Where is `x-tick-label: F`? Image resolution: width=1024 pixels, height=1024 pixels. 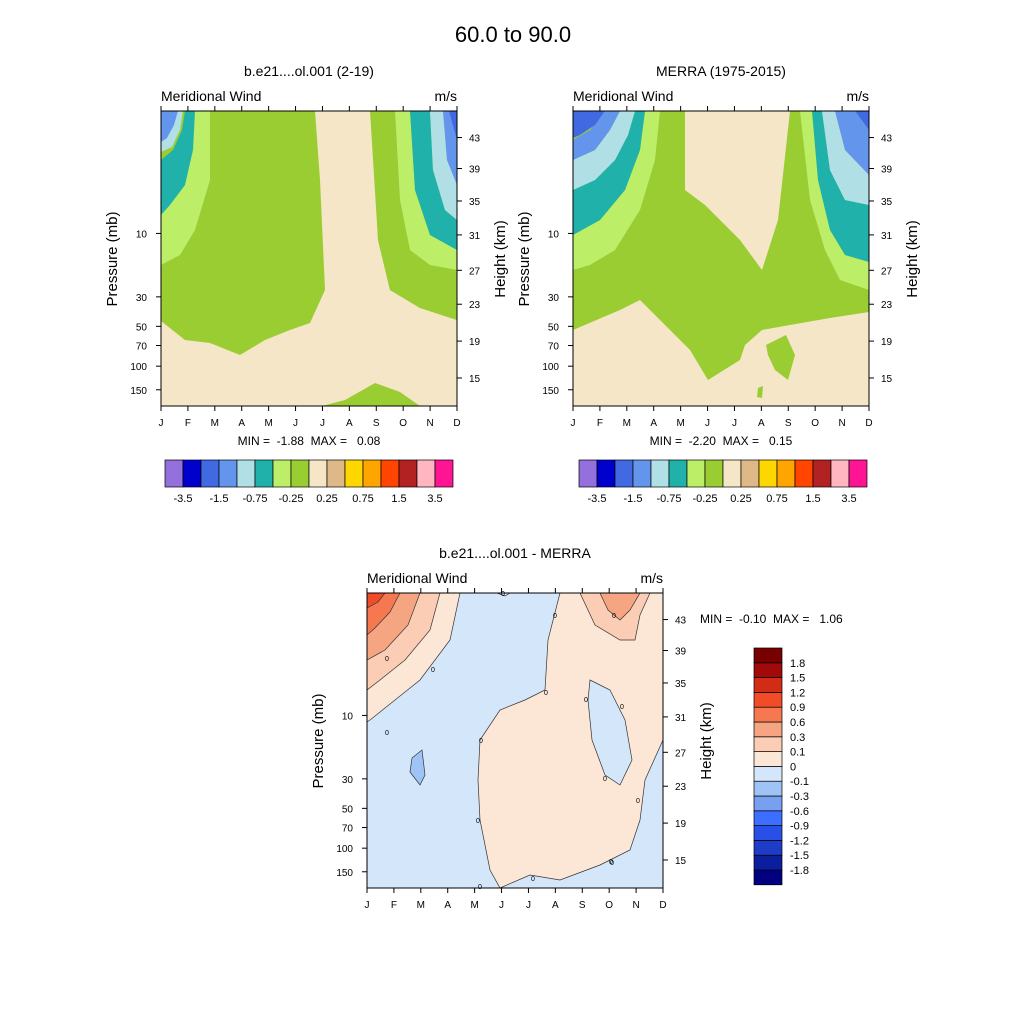 x-tick-label: F is located at coordinates (394, 905).